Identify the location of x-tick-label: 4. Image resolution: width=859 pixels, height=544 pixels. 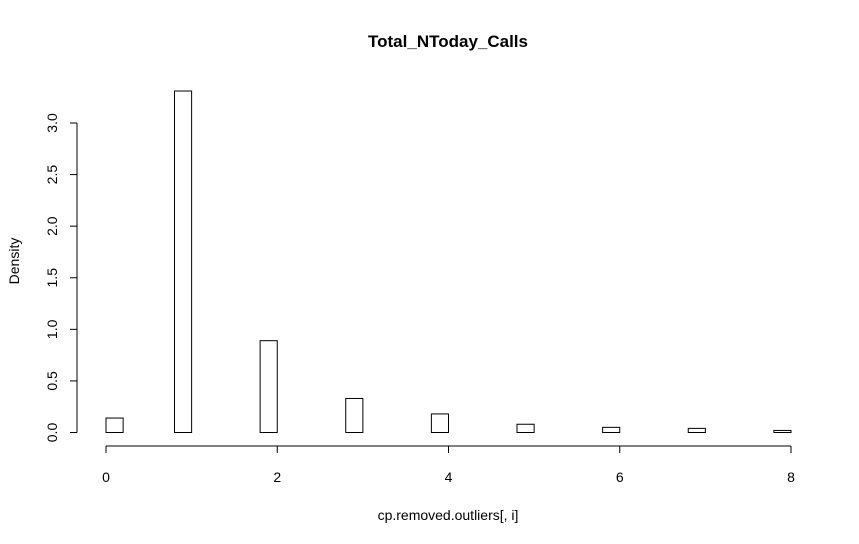
(449, 477).